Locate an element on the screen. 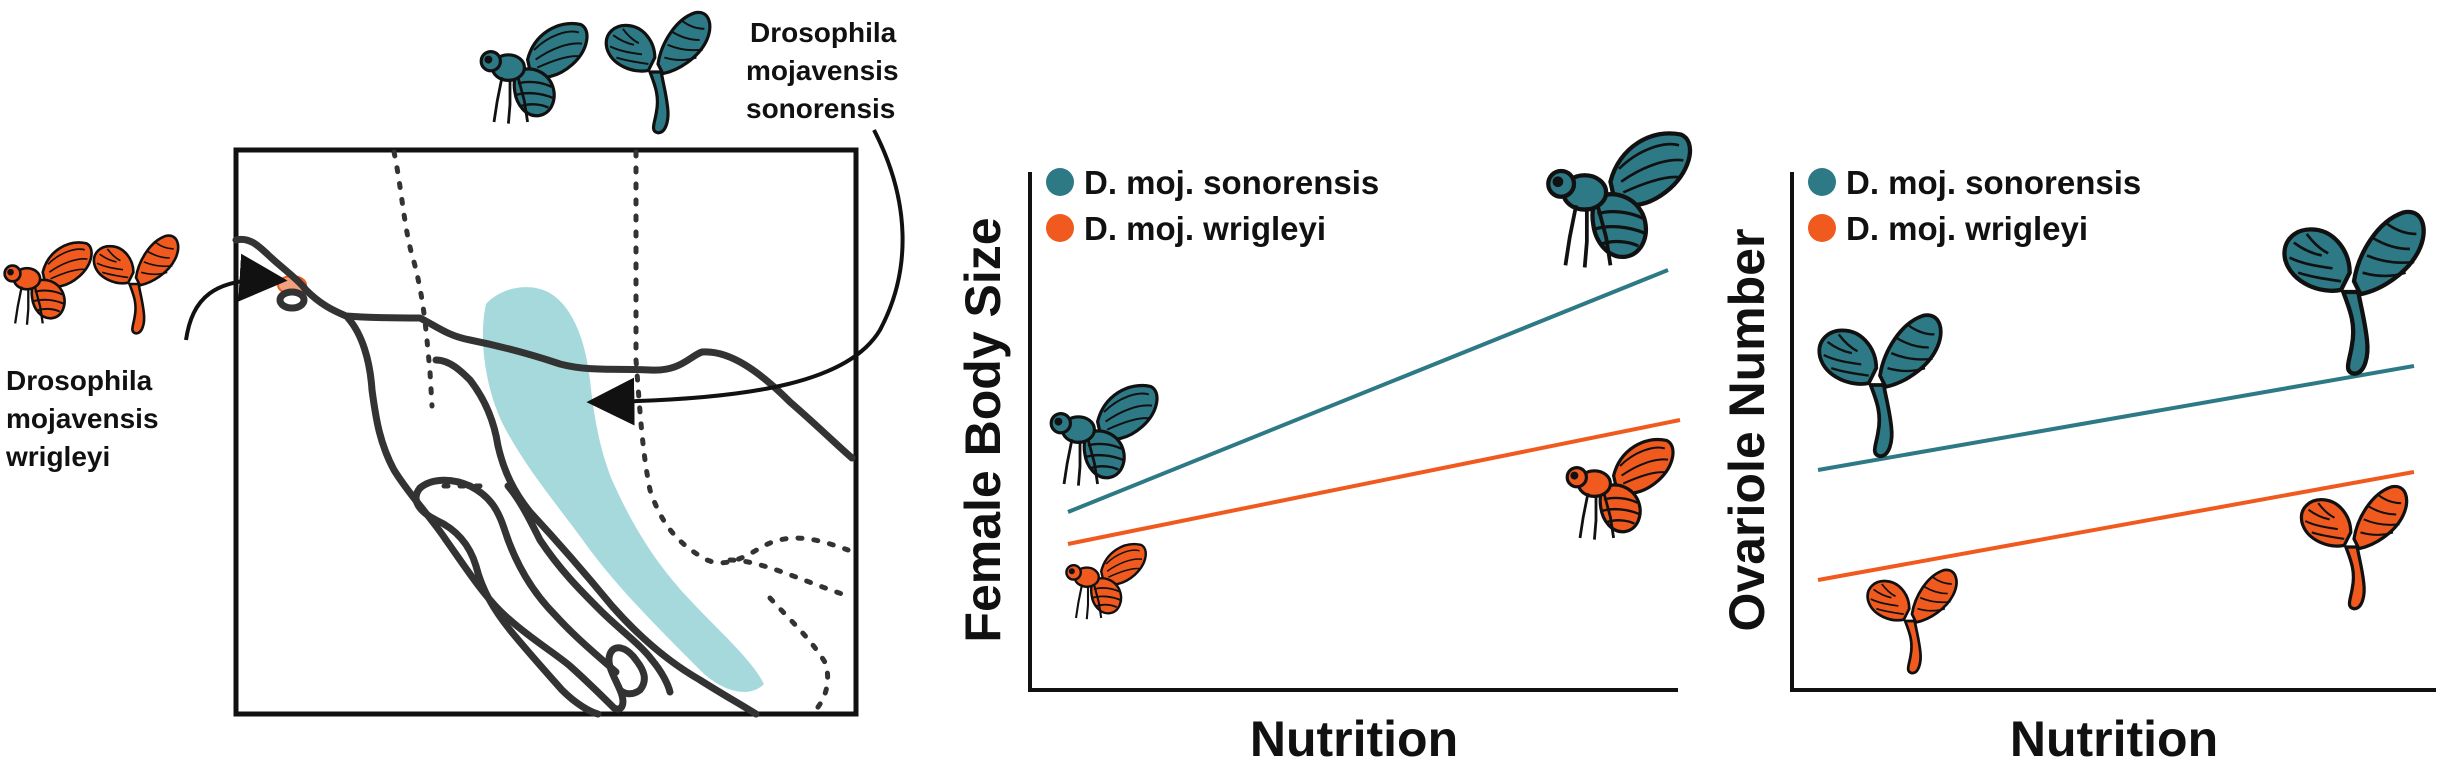  map-label-wrigleyi-line3: wrigleyi is located at coordinates (57, 456).